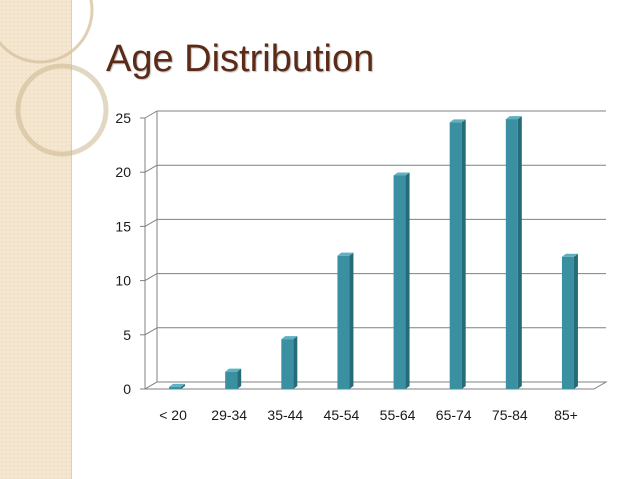  What do you see at coordinates (62, 110) in the screenshot?
I see `decorative-ring-inner` at bounding box center [62, 110].